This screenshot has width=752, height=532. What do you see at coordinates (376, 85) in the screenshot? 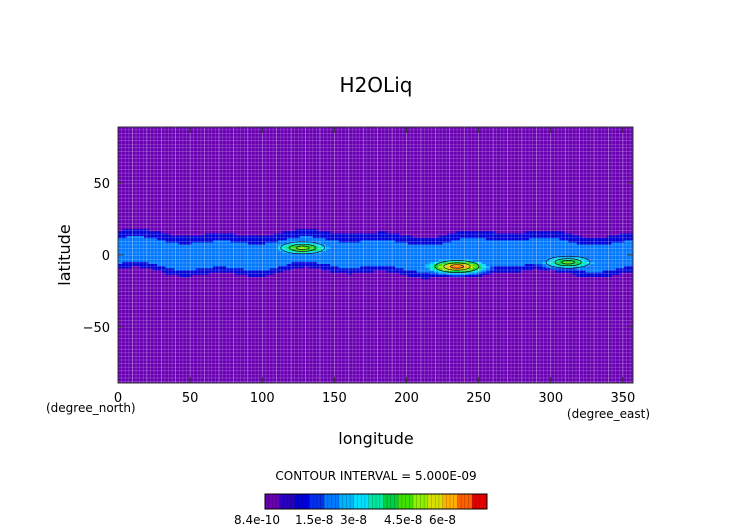
I see `chart-title: H2OLiq` at bounding box center [376, 85].